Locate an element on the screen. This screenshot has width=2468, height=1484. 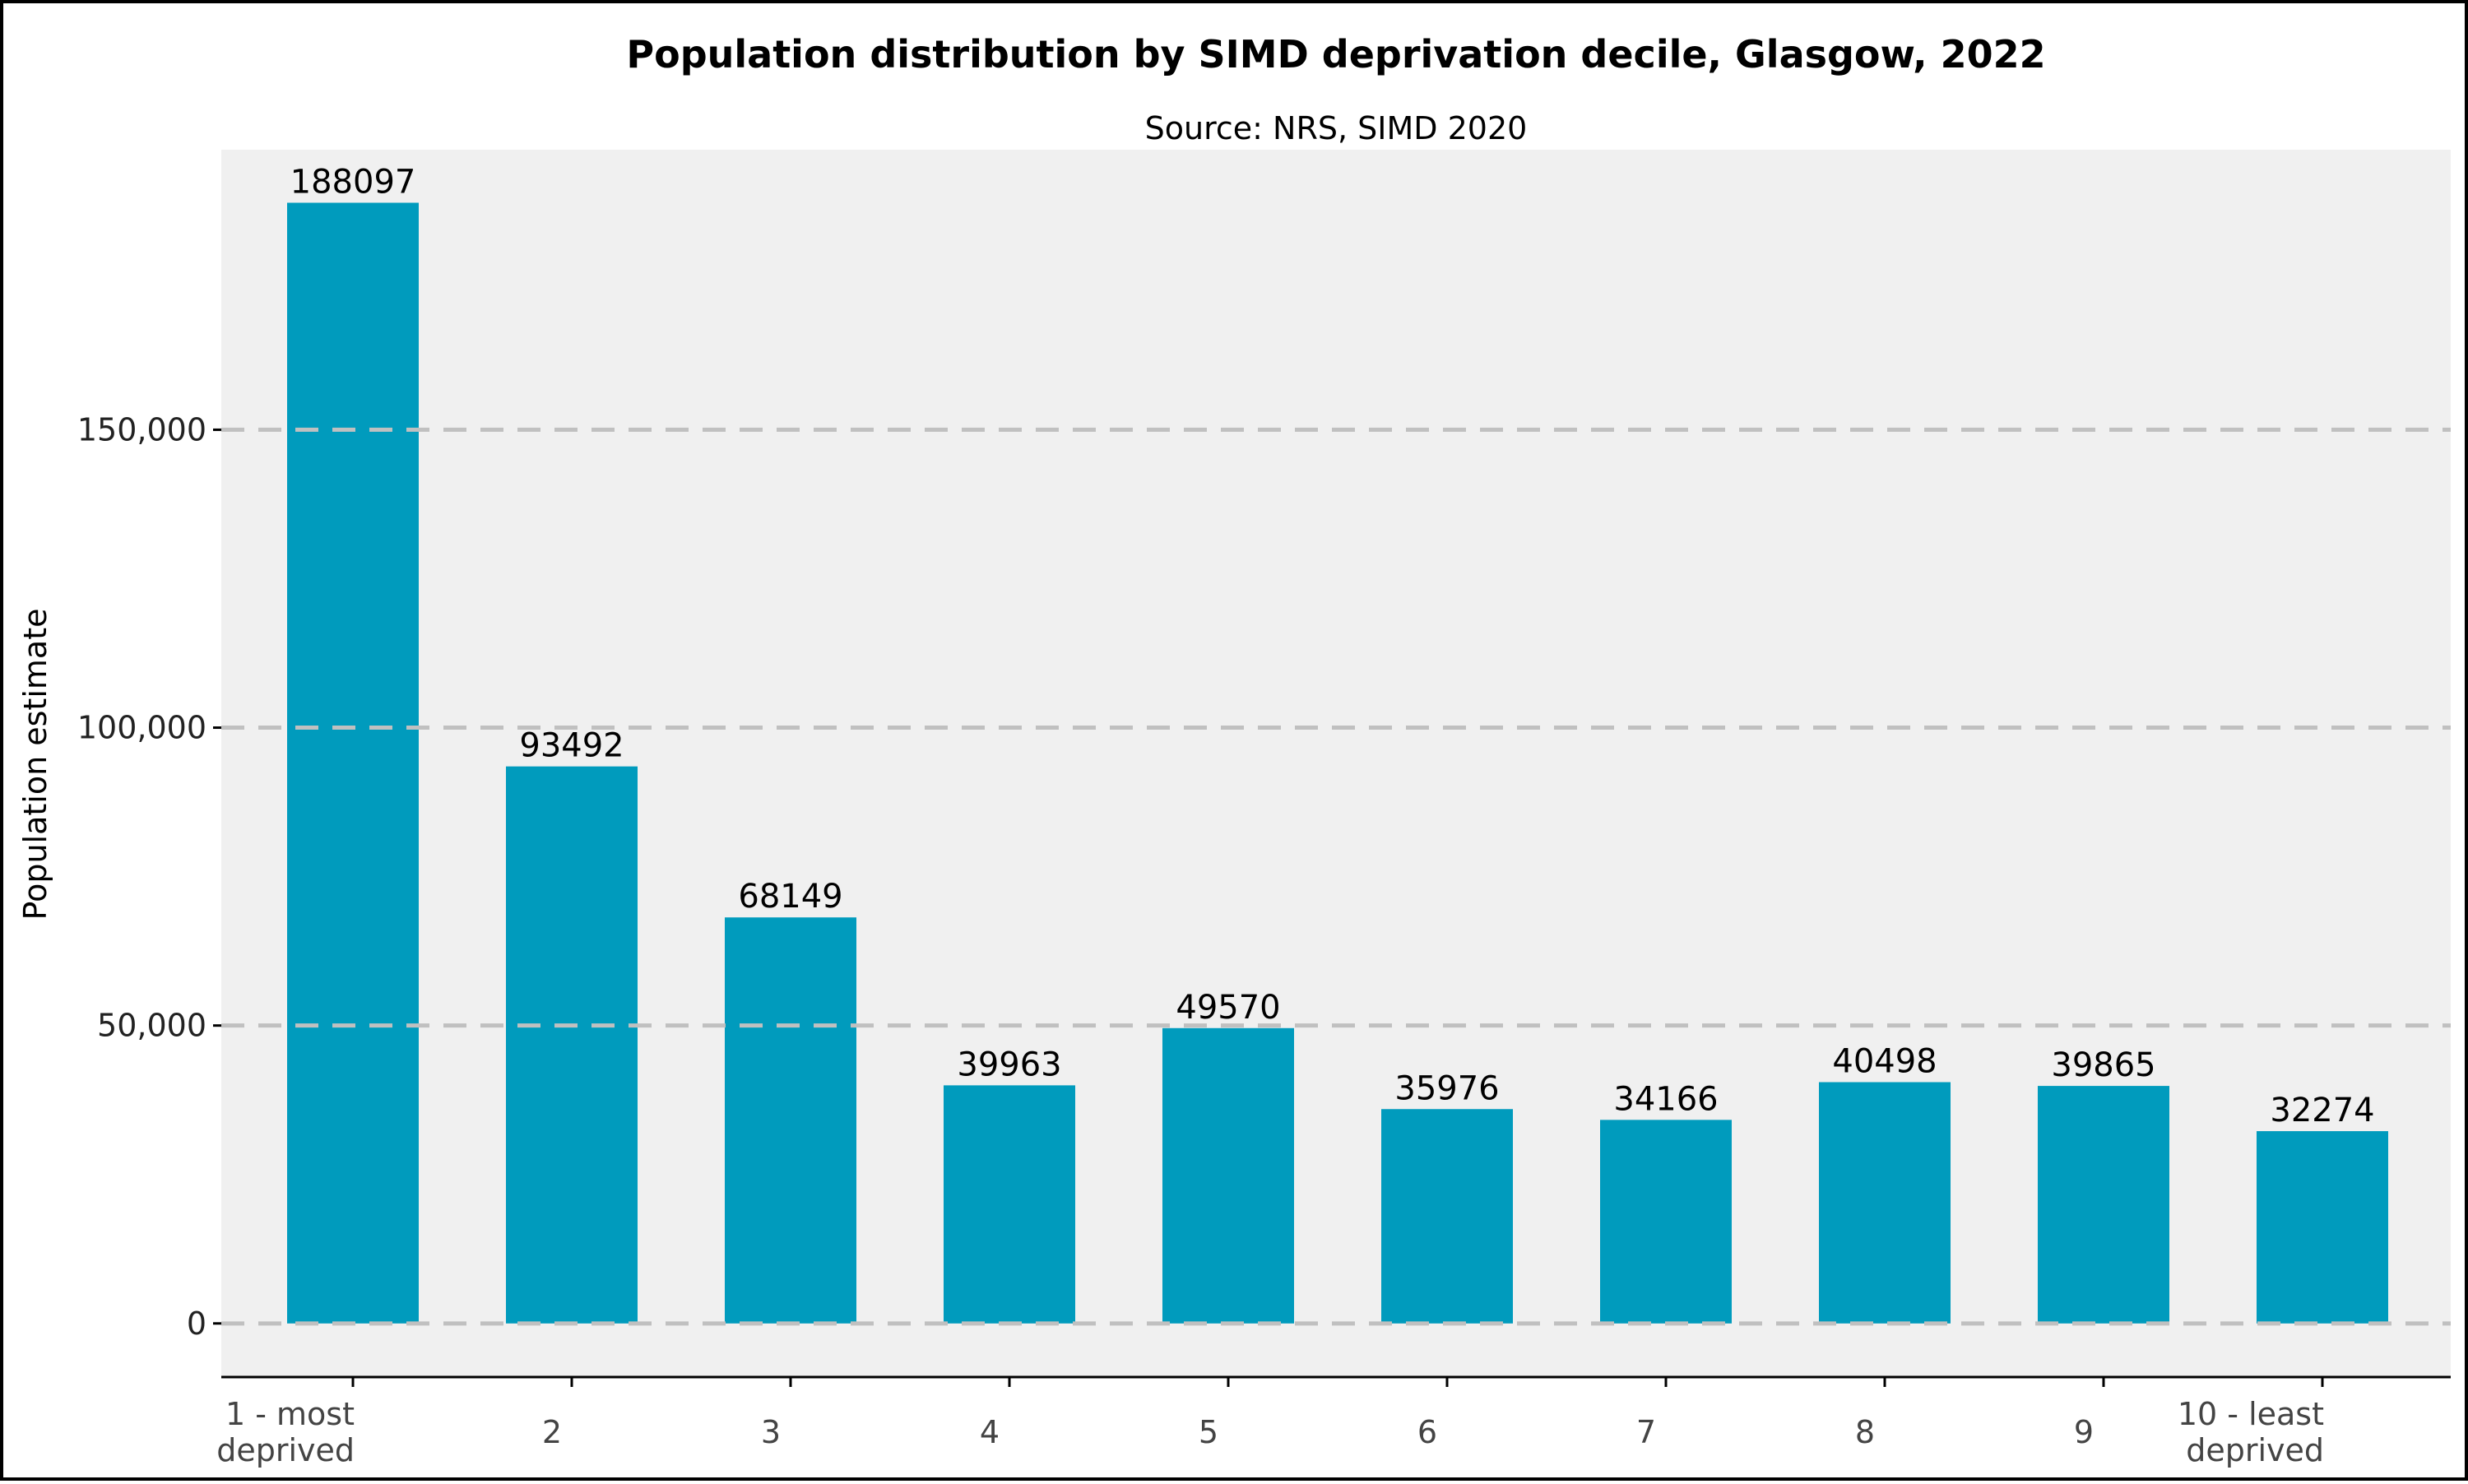
y-tick-label: 150,000 is located at coordinates (141, 429).